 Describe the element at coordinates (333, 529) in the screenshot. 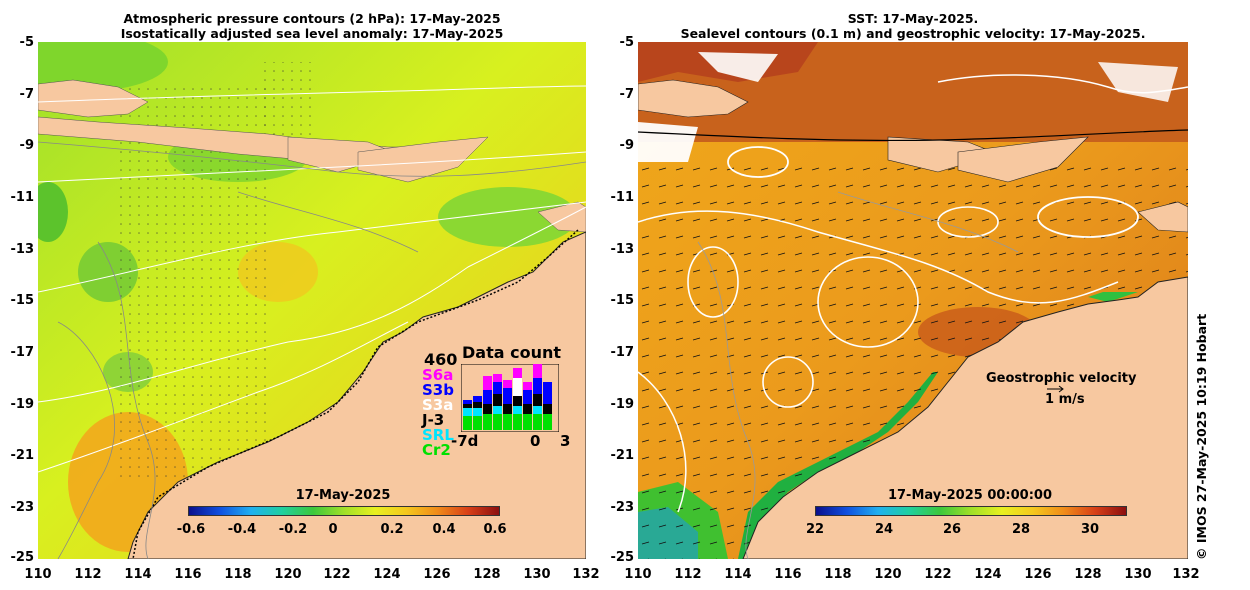

I see `left-colorbar-tick: 0` at that location.